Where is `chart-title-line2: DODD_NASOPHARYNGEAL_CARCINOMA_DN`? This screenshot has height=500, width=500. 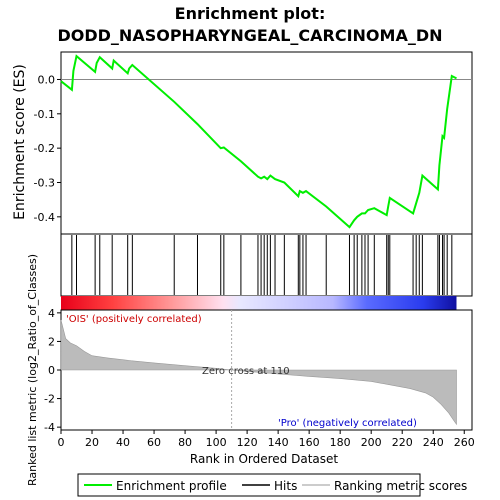
chart-title-line2: DODD_NASOPHARYNGEAL_CARCINOMA_DN is located at coordinates (249, 35).